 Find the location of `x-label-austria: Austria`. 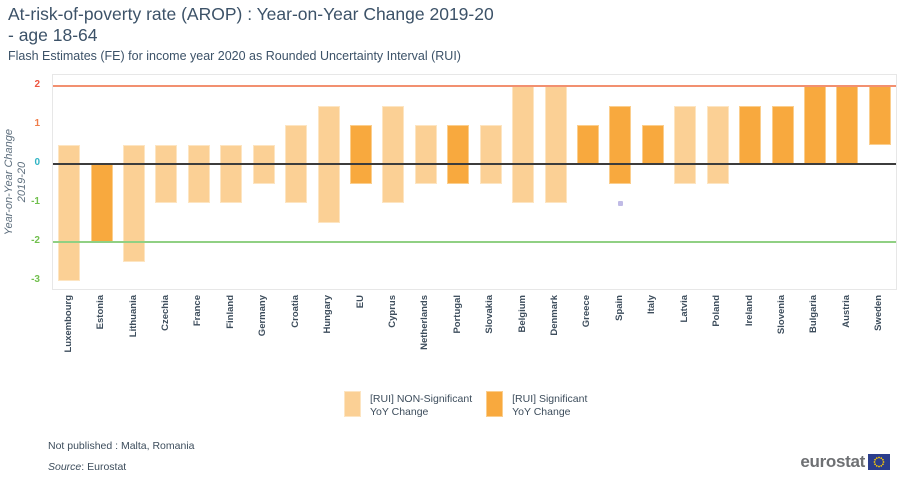

x-label-austria: Austria is located at coordinates (846, 311).